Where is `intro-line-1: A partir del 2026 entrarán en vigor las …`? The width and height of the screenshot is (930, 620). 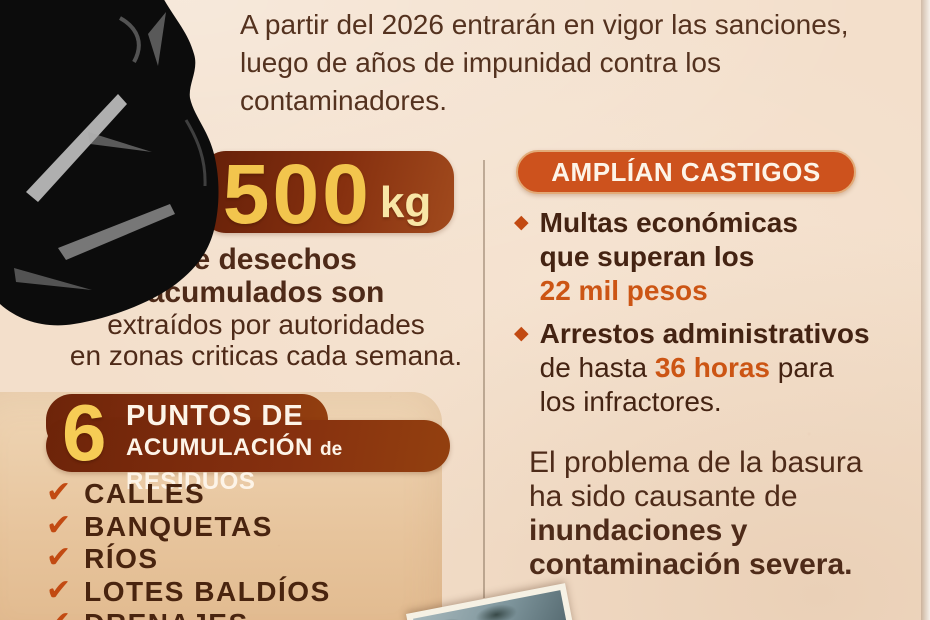
intro-line-1: A partir del 2026 entrarán en vigor las … is located at coordinates (544, 24).